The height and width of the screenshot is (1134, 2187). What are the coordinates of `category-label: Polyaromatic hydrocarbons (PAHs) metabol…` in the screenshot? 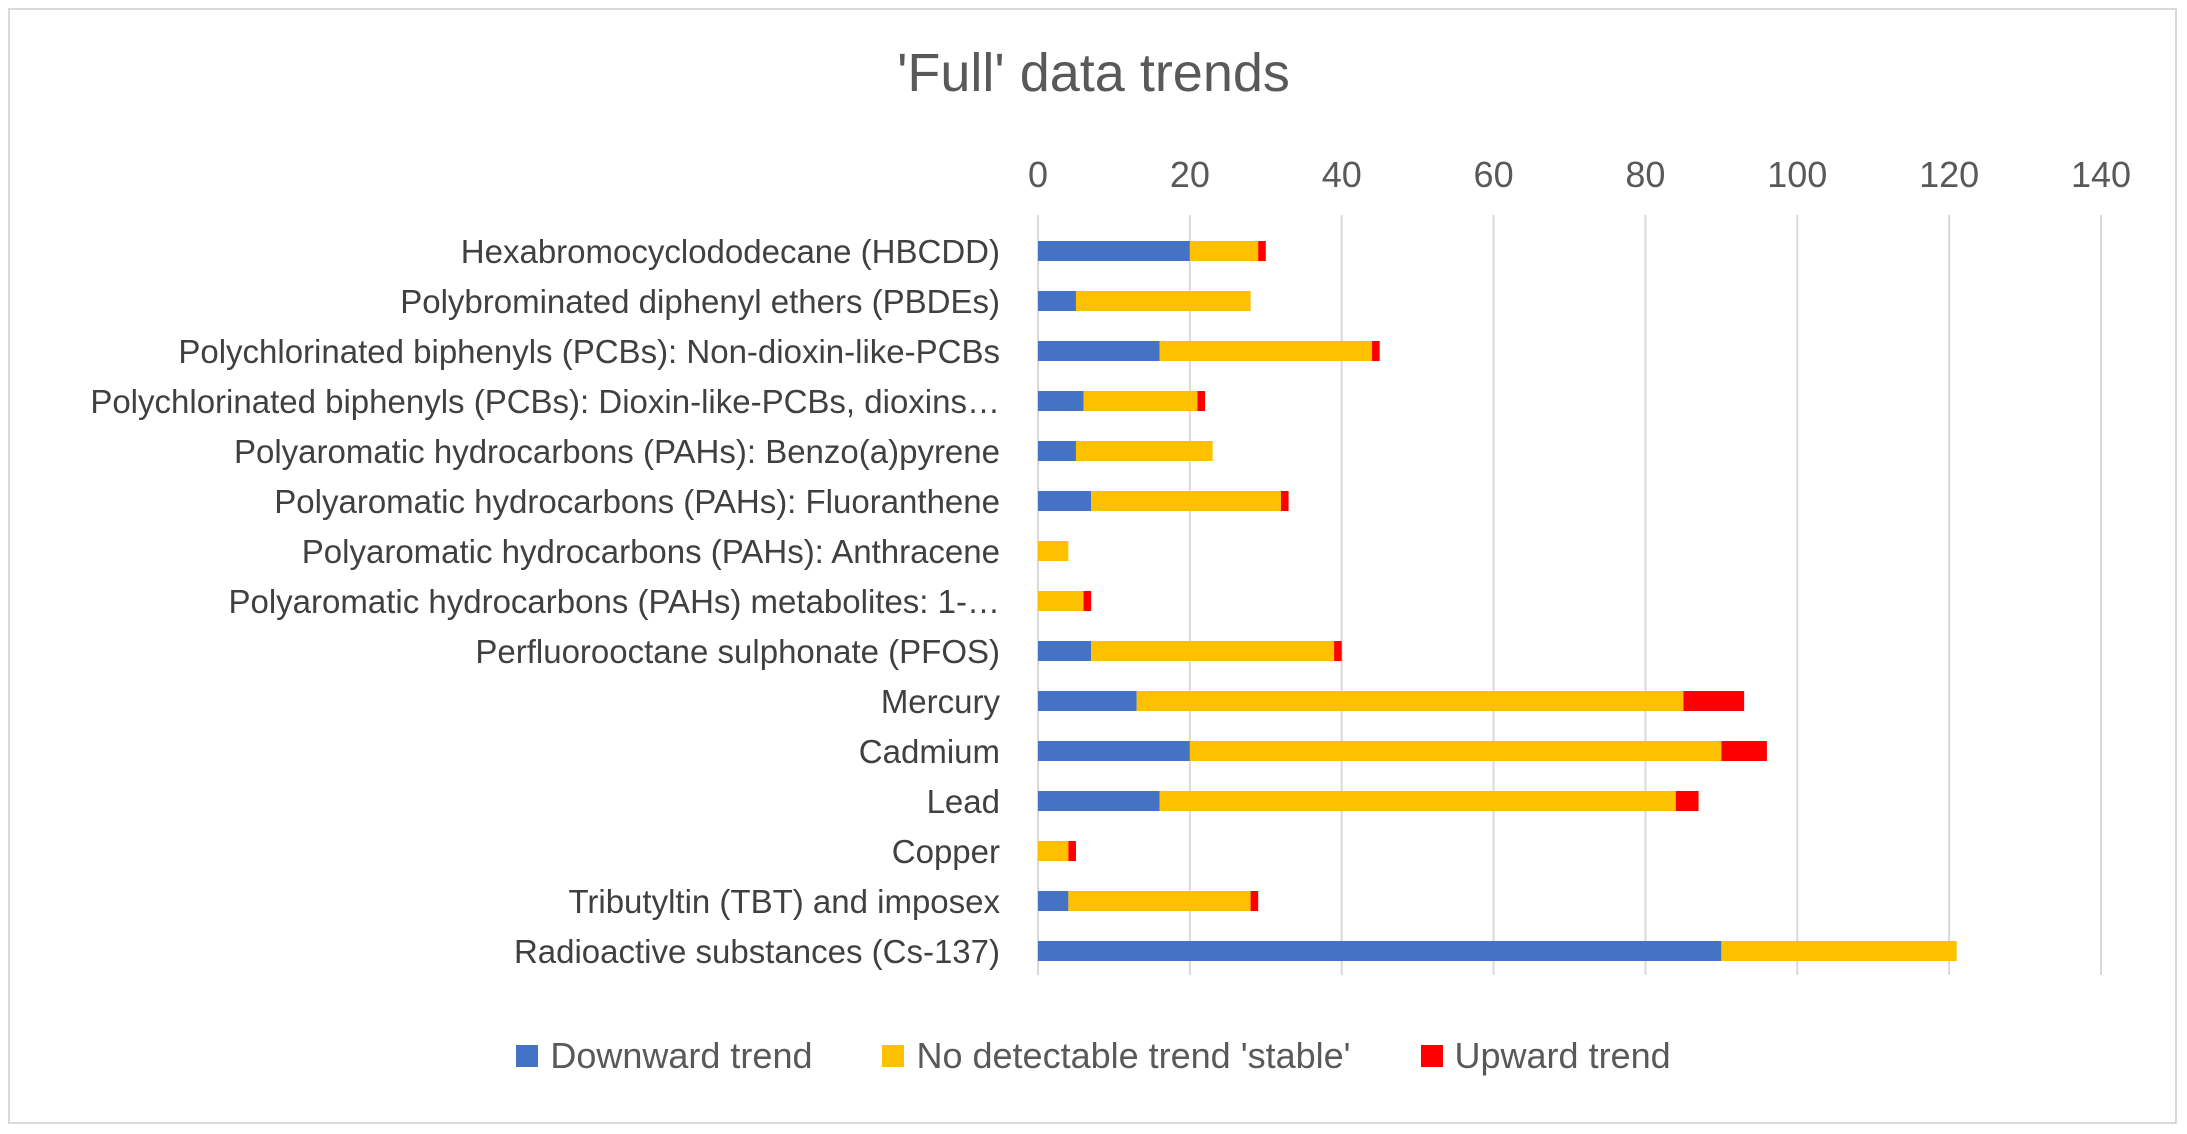 It's located at (614, 601).